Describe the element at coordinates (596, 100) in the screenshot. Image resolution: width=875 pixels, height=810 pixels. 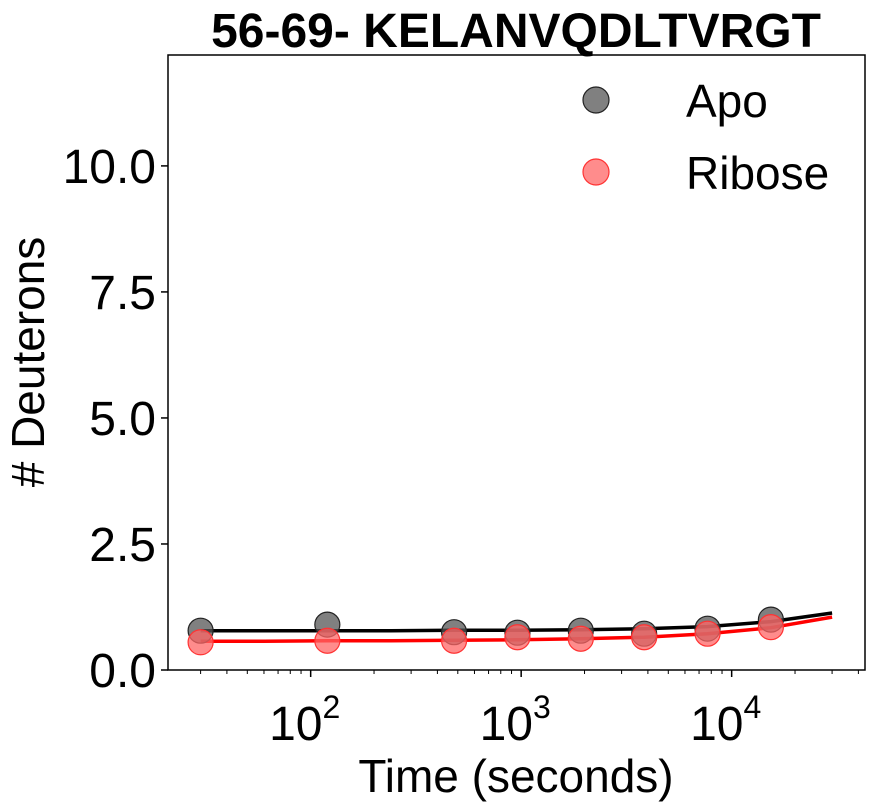
I see `legend-marker-apo` at that location.